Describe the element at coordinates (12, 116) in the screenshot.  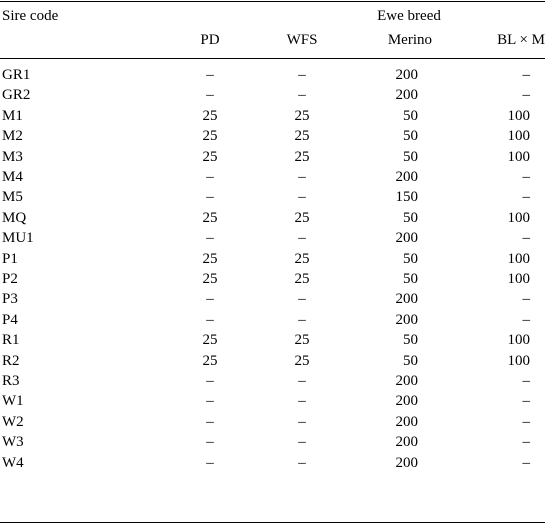
I see `row-sire-code: M1` at that location.